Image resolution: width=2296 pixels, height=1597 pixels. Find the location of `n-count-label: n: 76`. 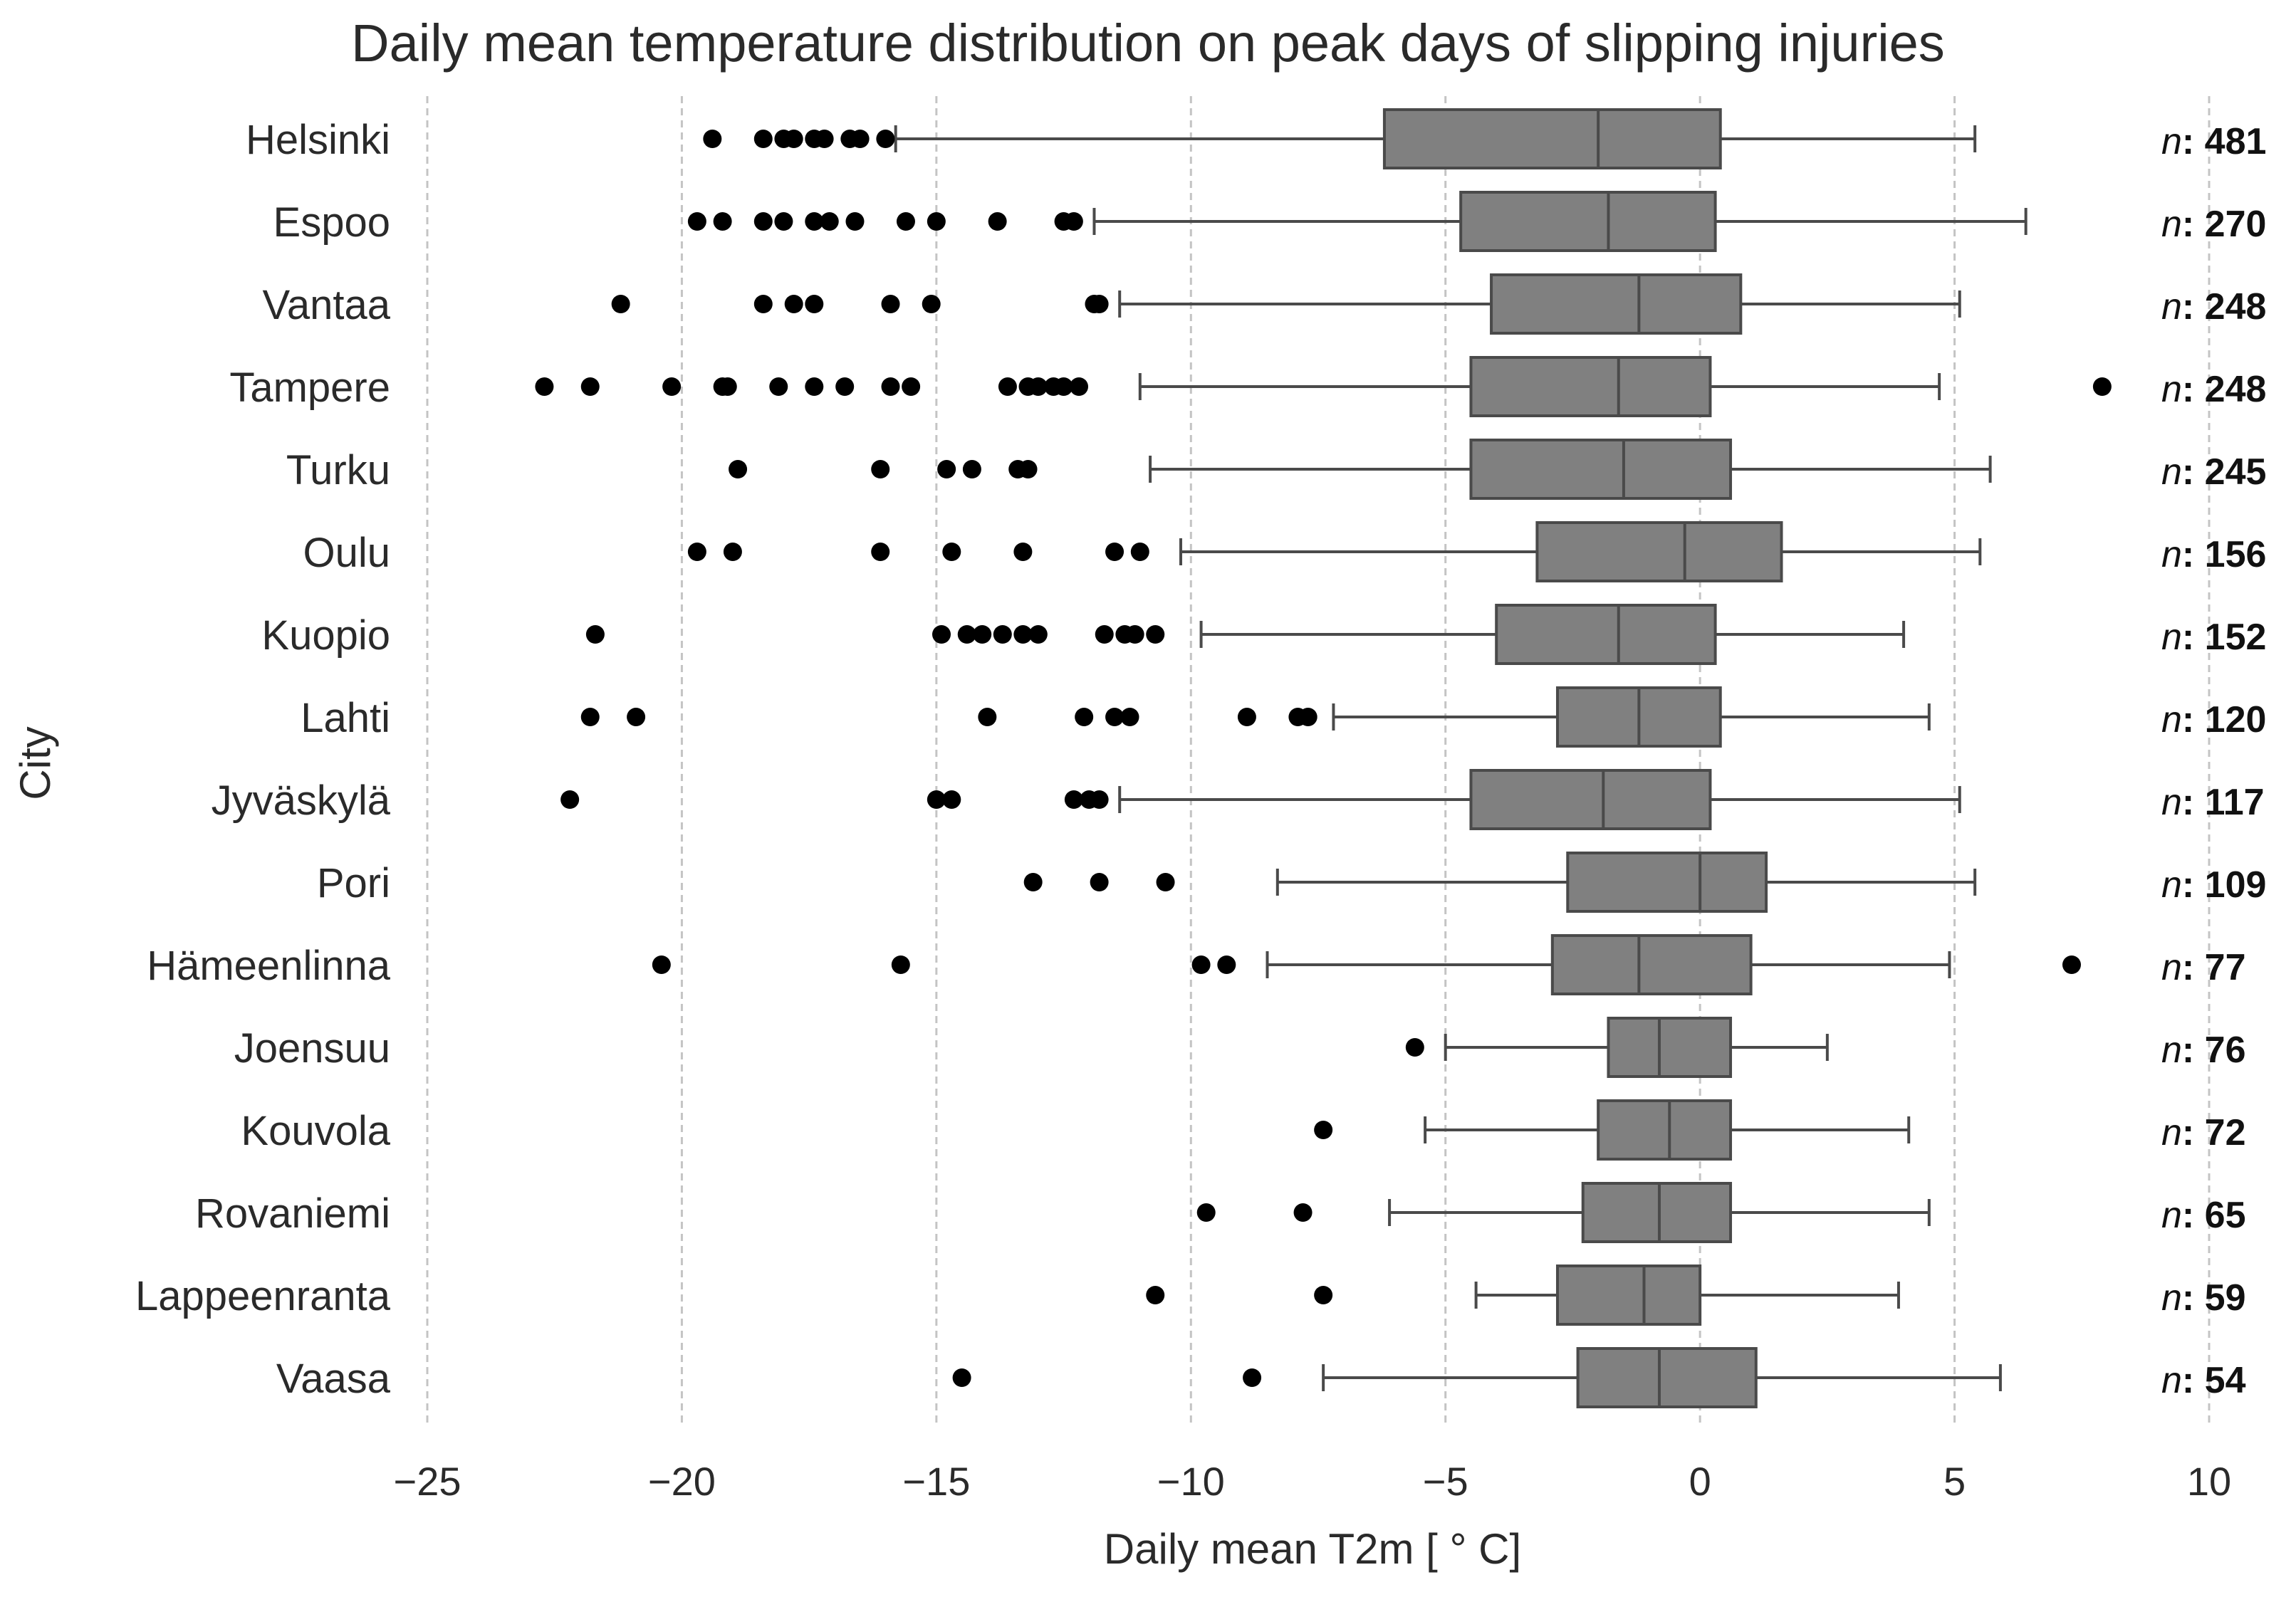

n-count-label: n: 76 is located at coordinates (2203, 1050).